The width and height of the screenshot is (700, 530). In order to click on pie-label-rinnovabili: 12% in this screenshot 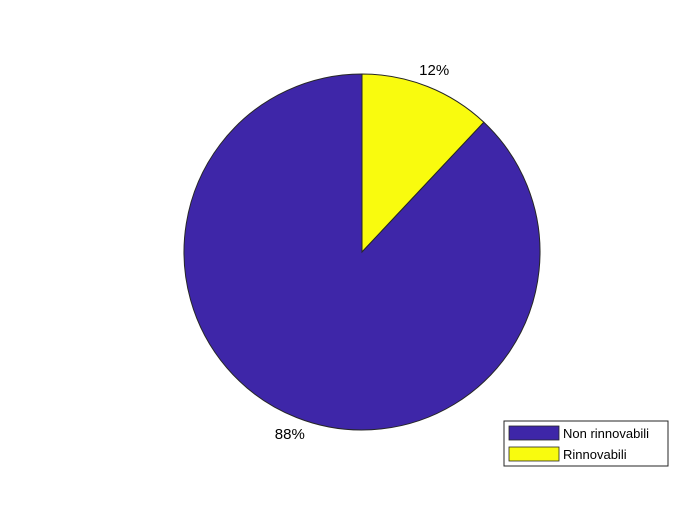, I will do `click(434, 70)`.